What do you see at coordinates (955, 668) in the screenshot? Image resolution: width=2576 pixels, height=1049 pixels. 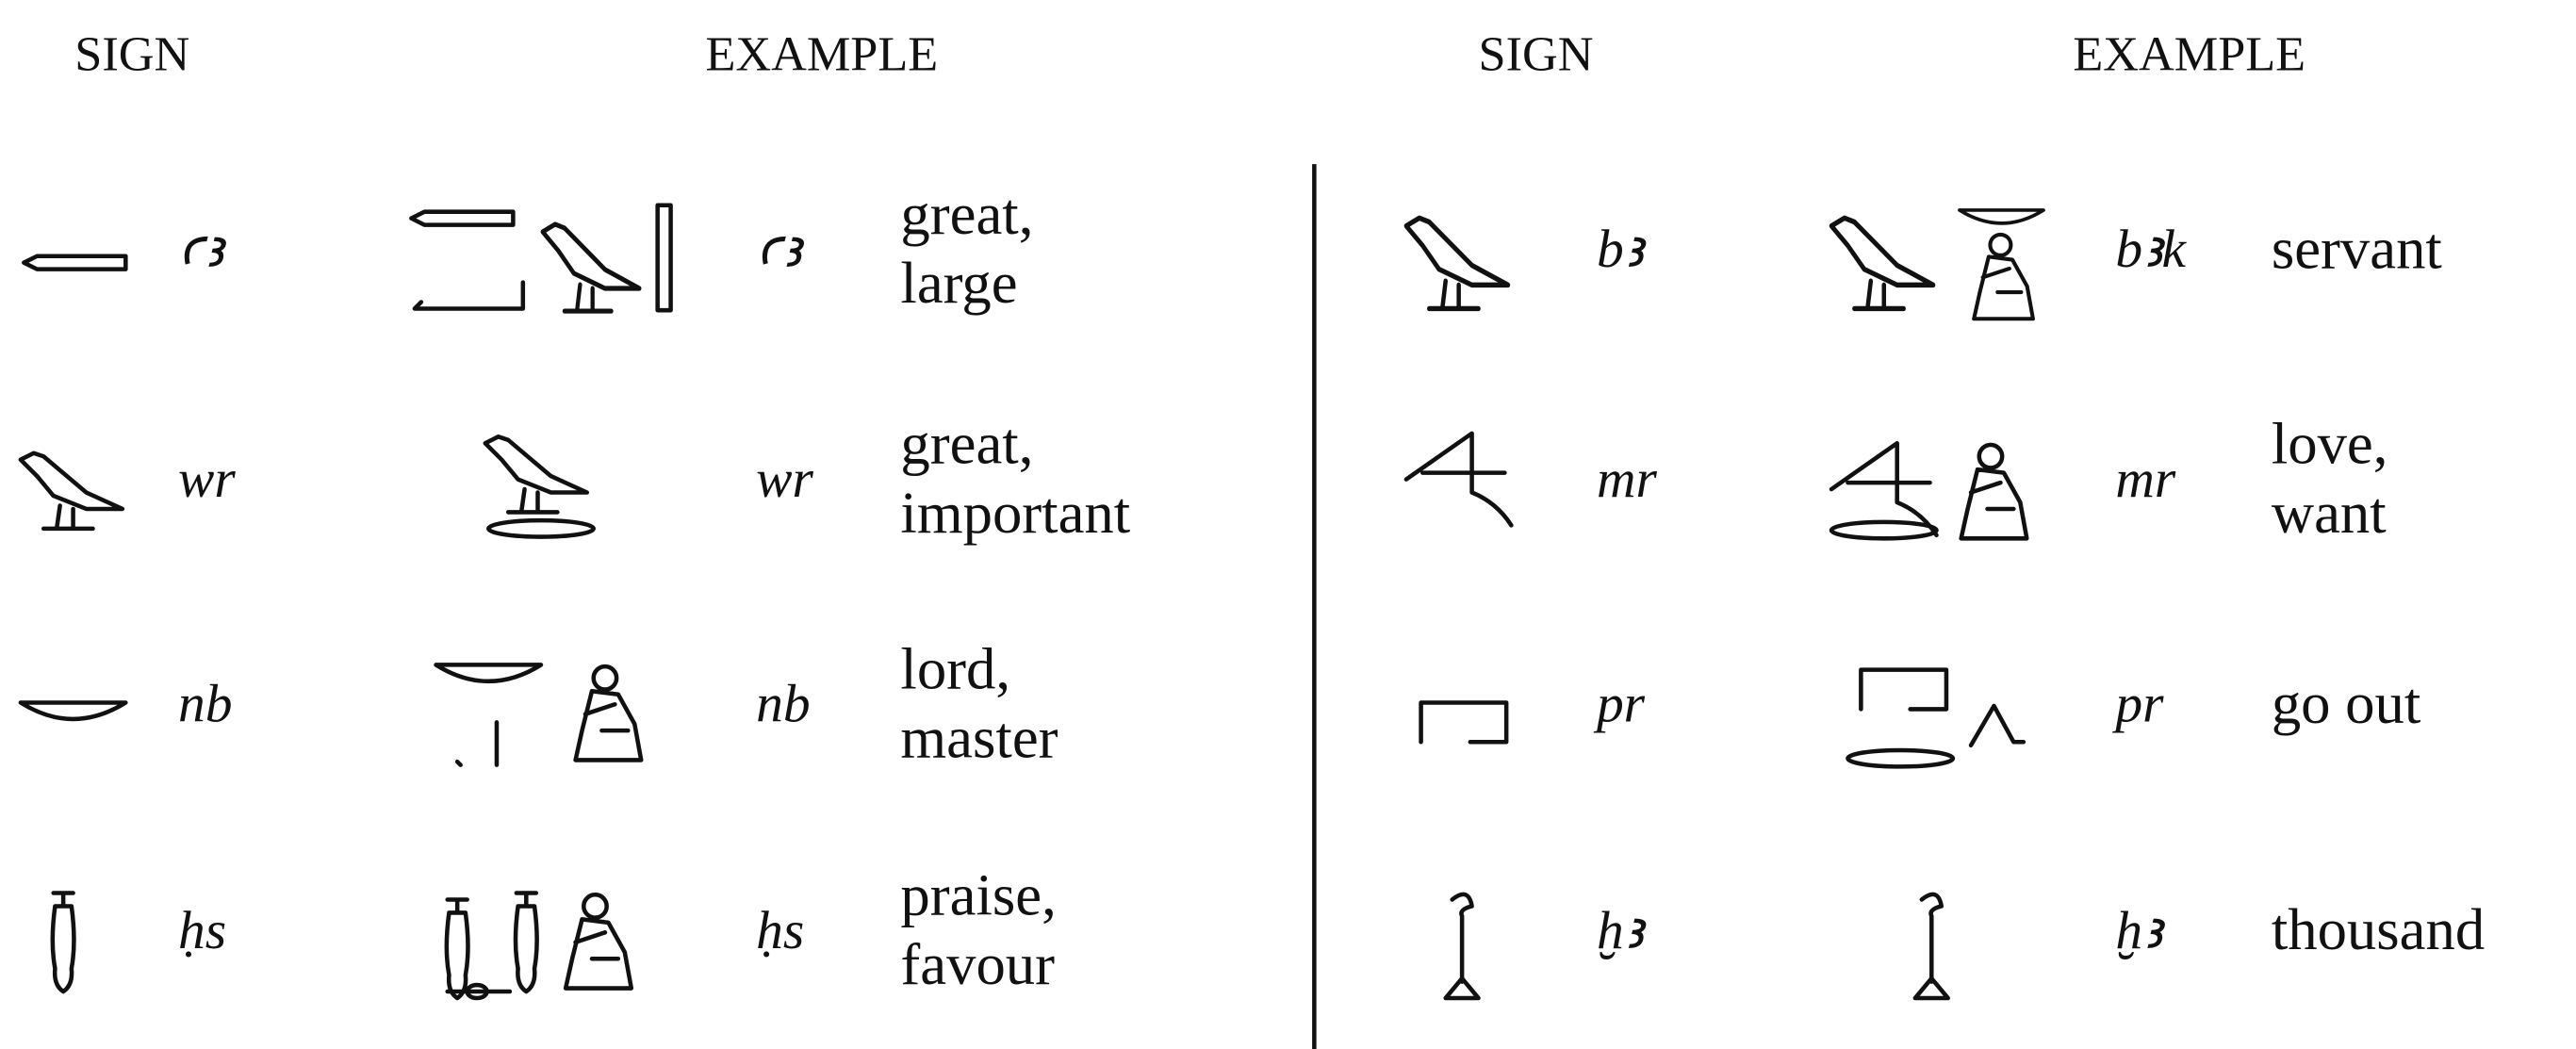 I see `meaning: lord,` at bounding box center [955, 668].